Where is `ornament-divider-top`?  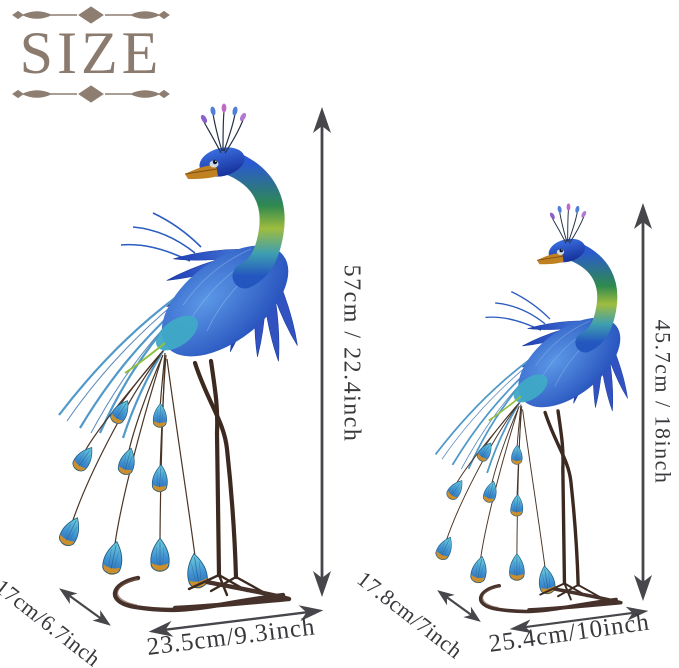 ornament-divider-top is located at coordinates (91, 15).